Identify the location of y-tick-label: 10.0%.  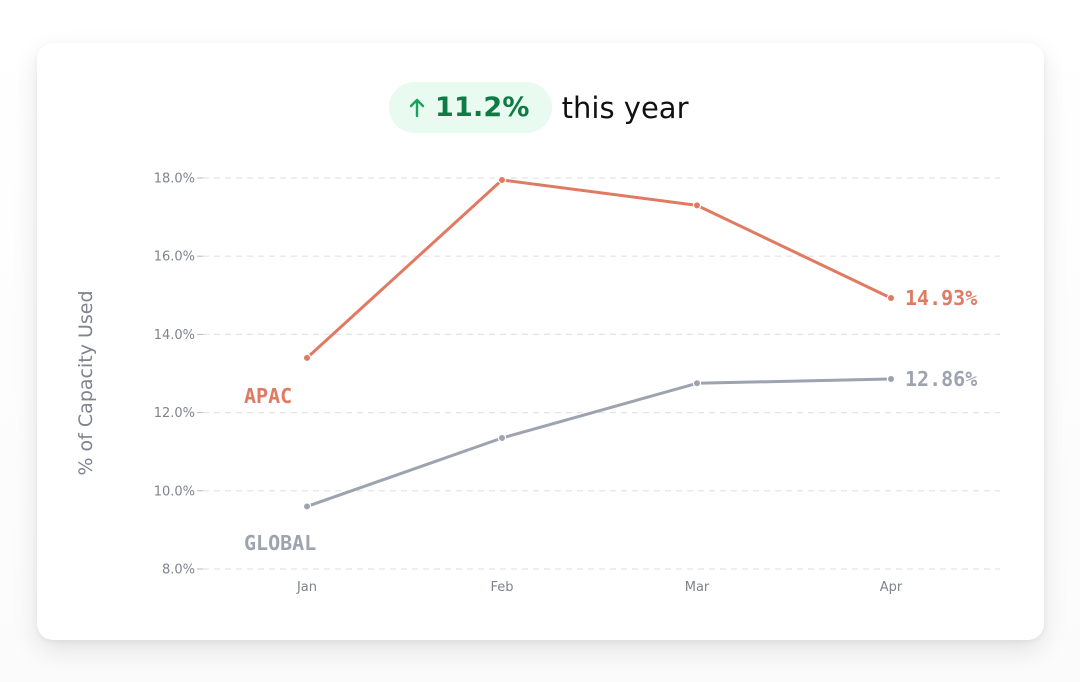
(174, 491).